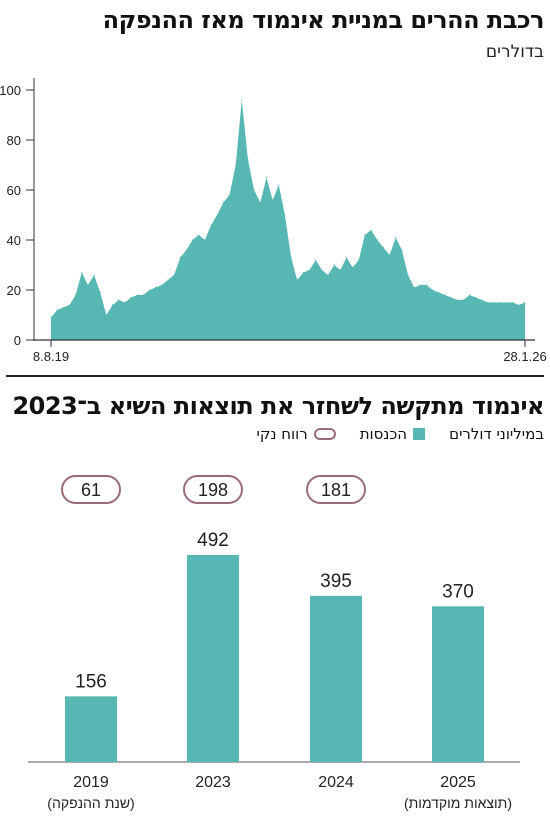  What do you see at coordinates (336, 581) in the screenshot?
I see `revenue-value-label: 395` at bounding box center [336, 581].